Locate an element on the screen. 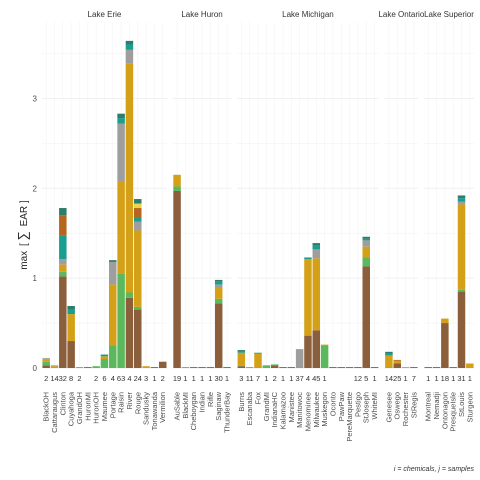  ylabel-max: max is located at coordinates (24, 260).